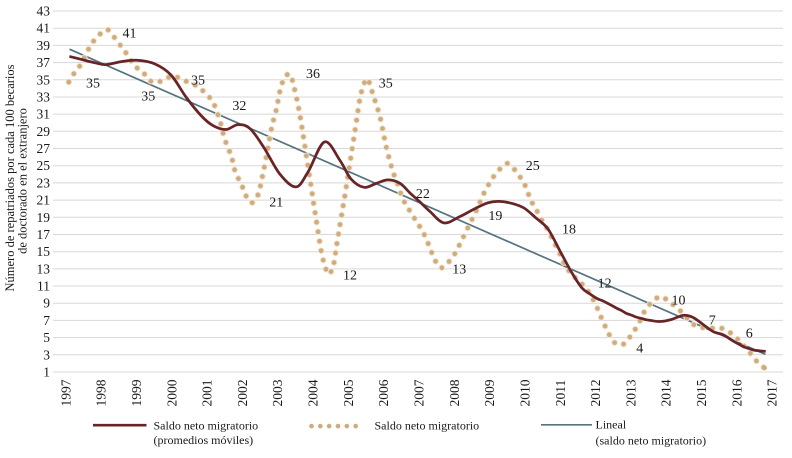 The height and width of the screenshot is (458, 792). I want to click on svg-text: 2002, so click(242, 393).